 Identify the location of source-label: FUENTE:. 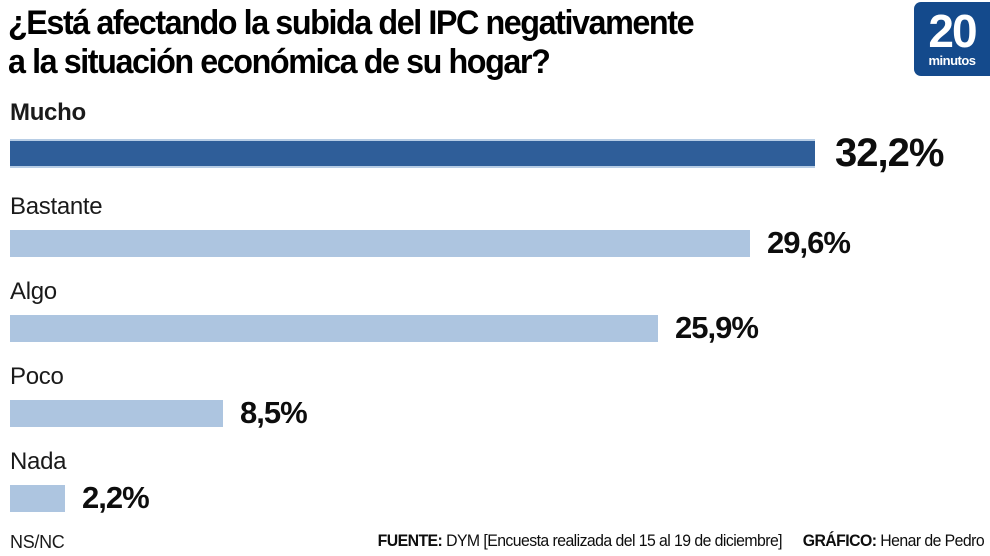
(410, 540).